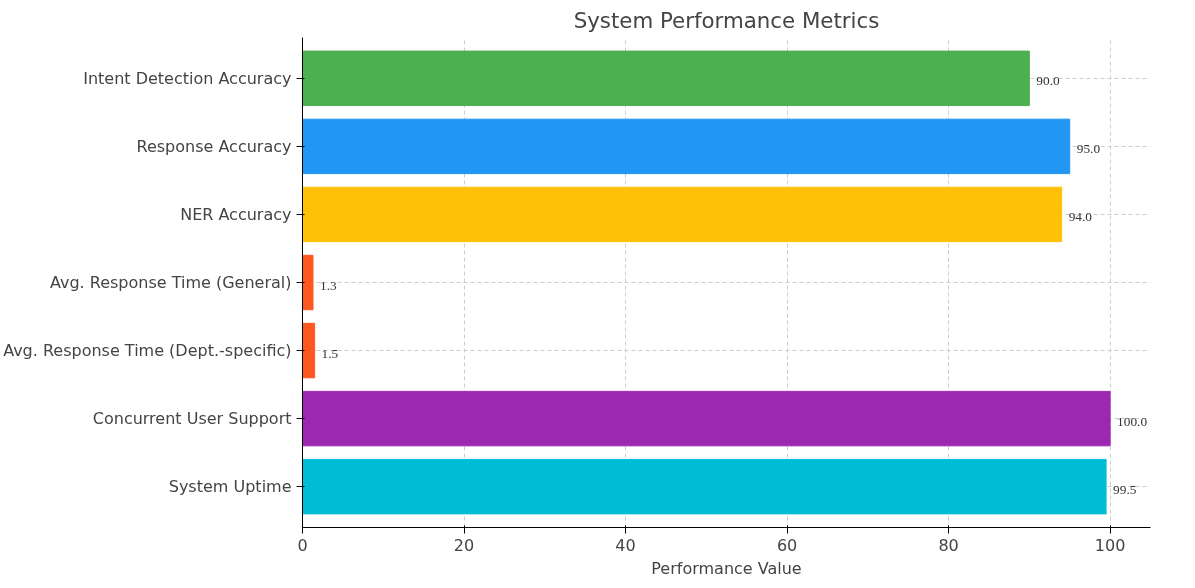  What do you see at coordinates (170, 282) in the screenshot?
I see `y-tick-label: Avg. Response Time (General)` at bounding box center [170, 282].